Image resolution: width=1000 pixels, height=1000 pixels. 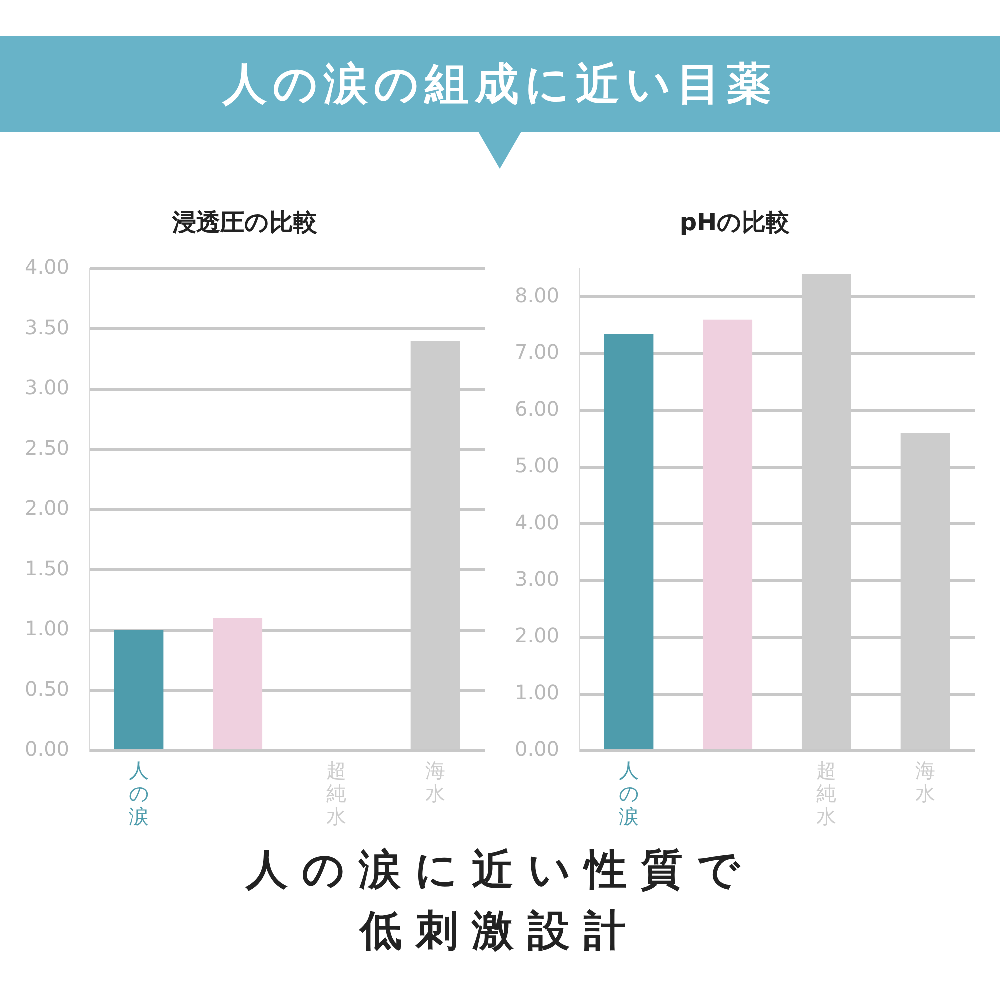 I want to click on y-tick-label: 7.00, so click(x=537, y=352).